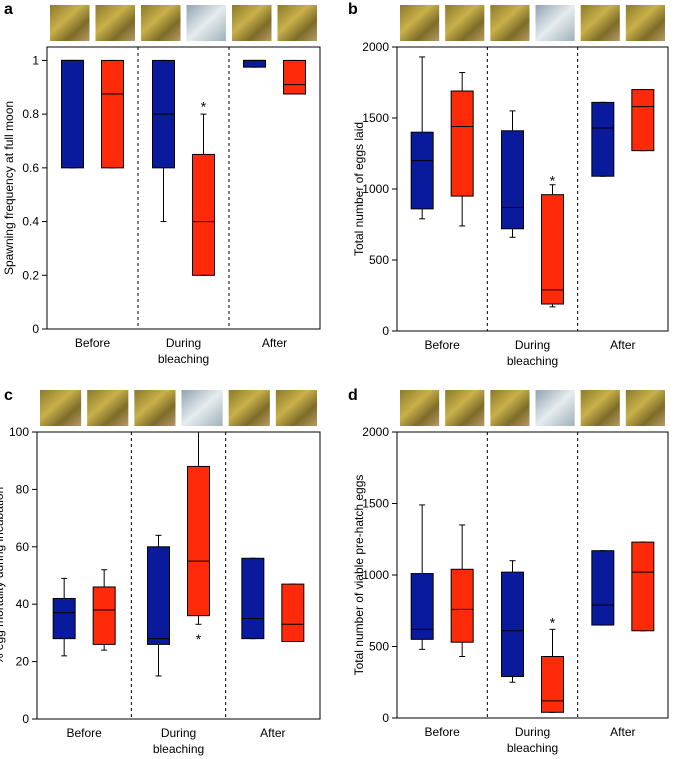 This screenshot has height=759, width=675. Describe the element at coordinates (35, 60) in the screenshot. I see `y-tick-label: 1` at that location.